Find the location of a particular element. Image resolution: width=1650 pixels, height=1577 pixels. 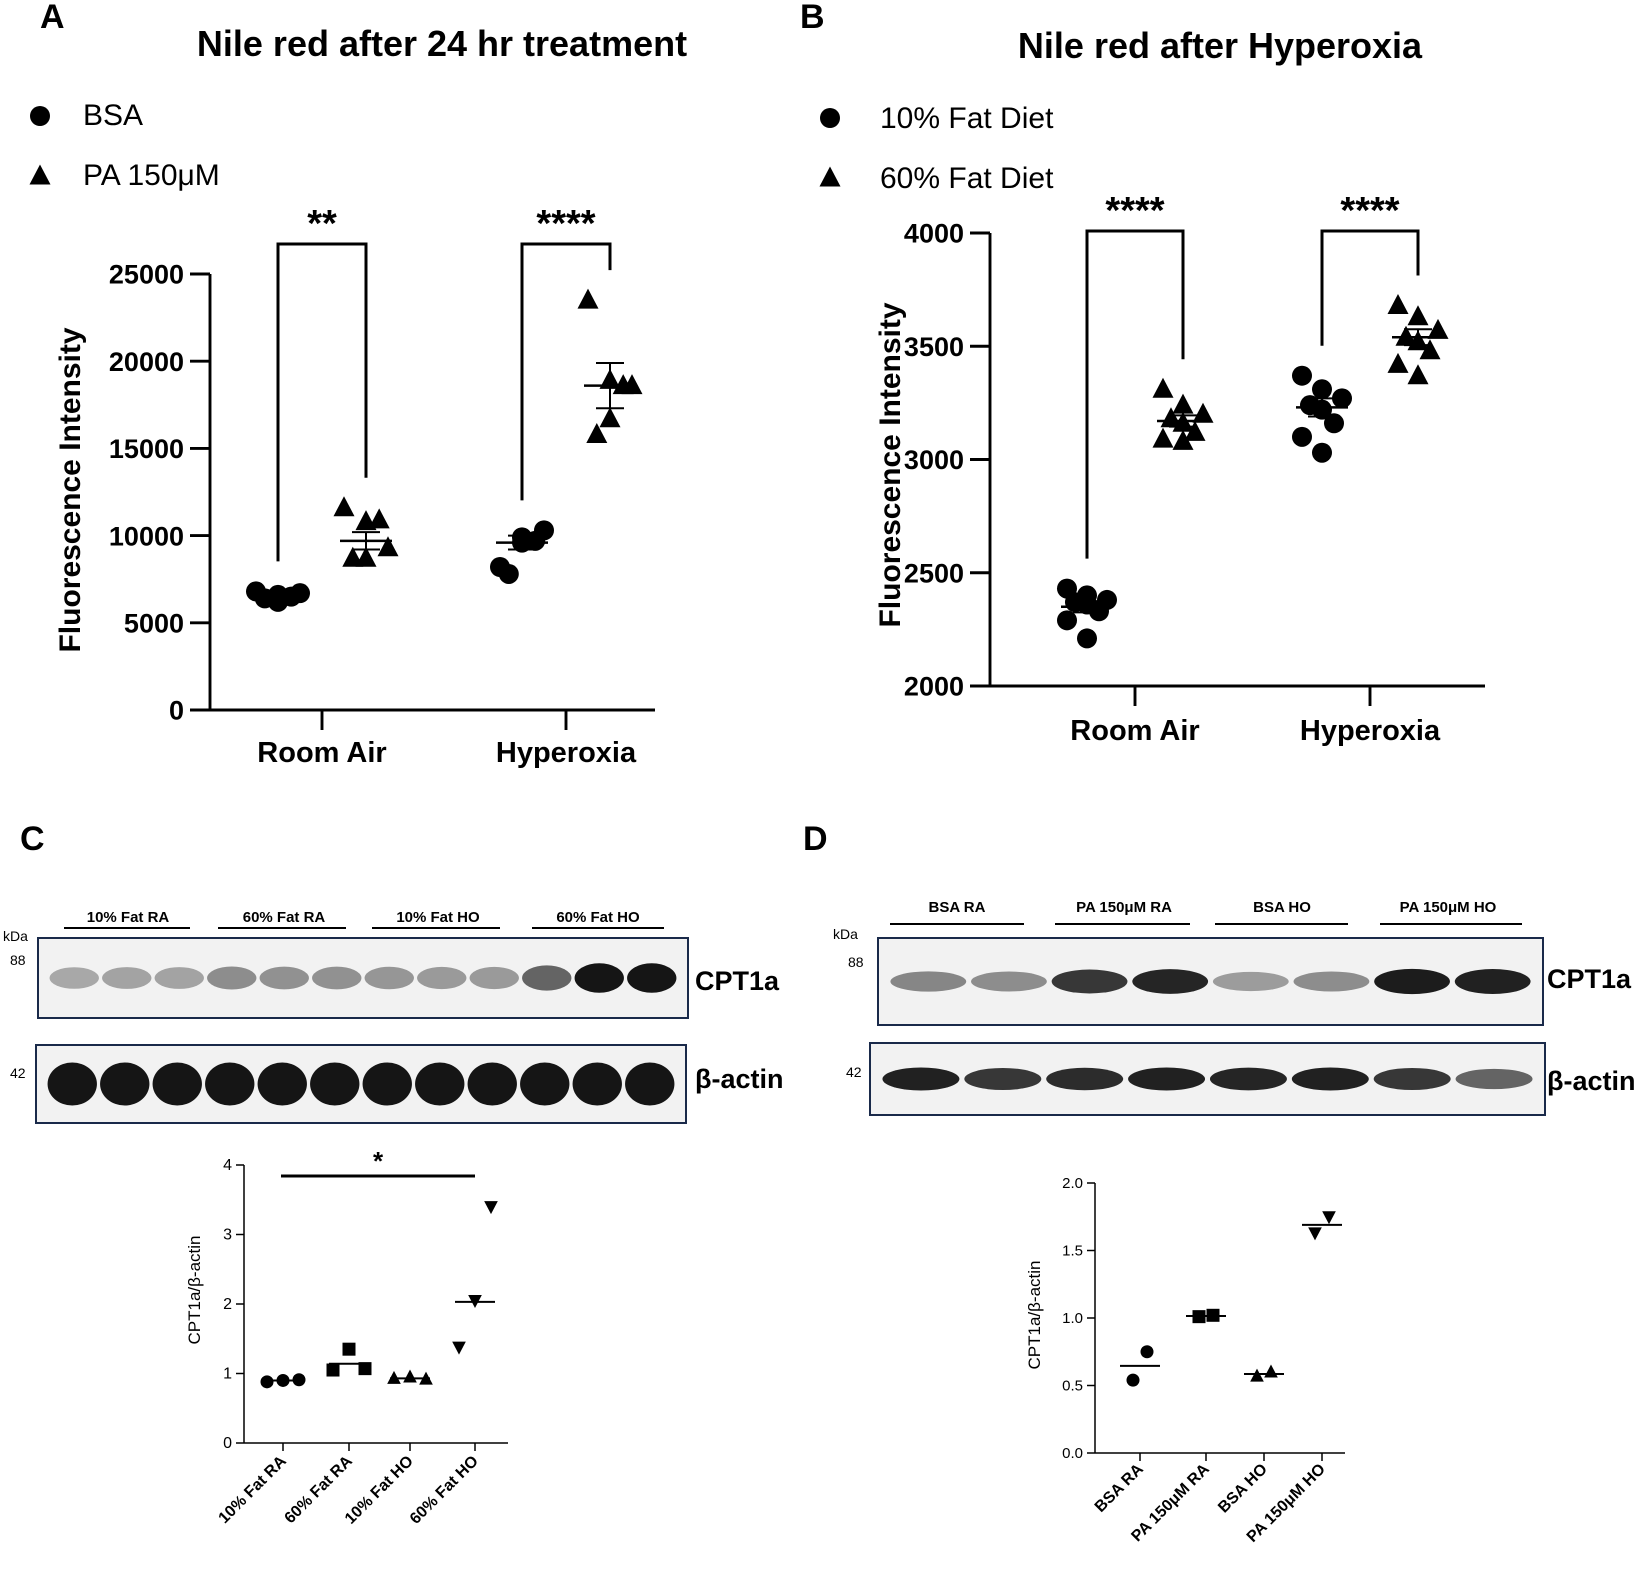

blot-d-label-bactin: β-actin is located at coordinates (1591, 1081).